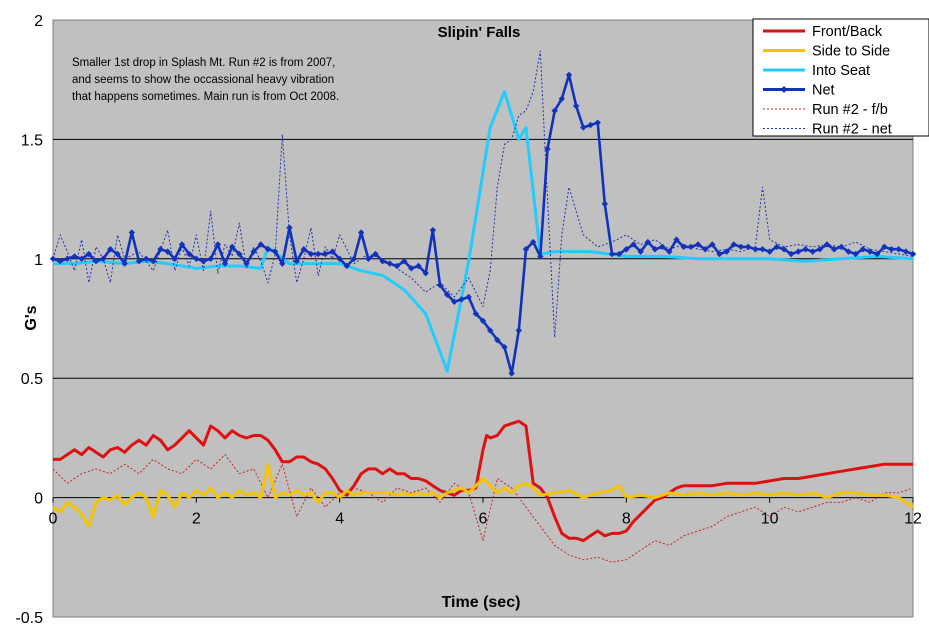 This screenshot has height=636, width=929. I want to click on legend-marker, so click(784, 89).